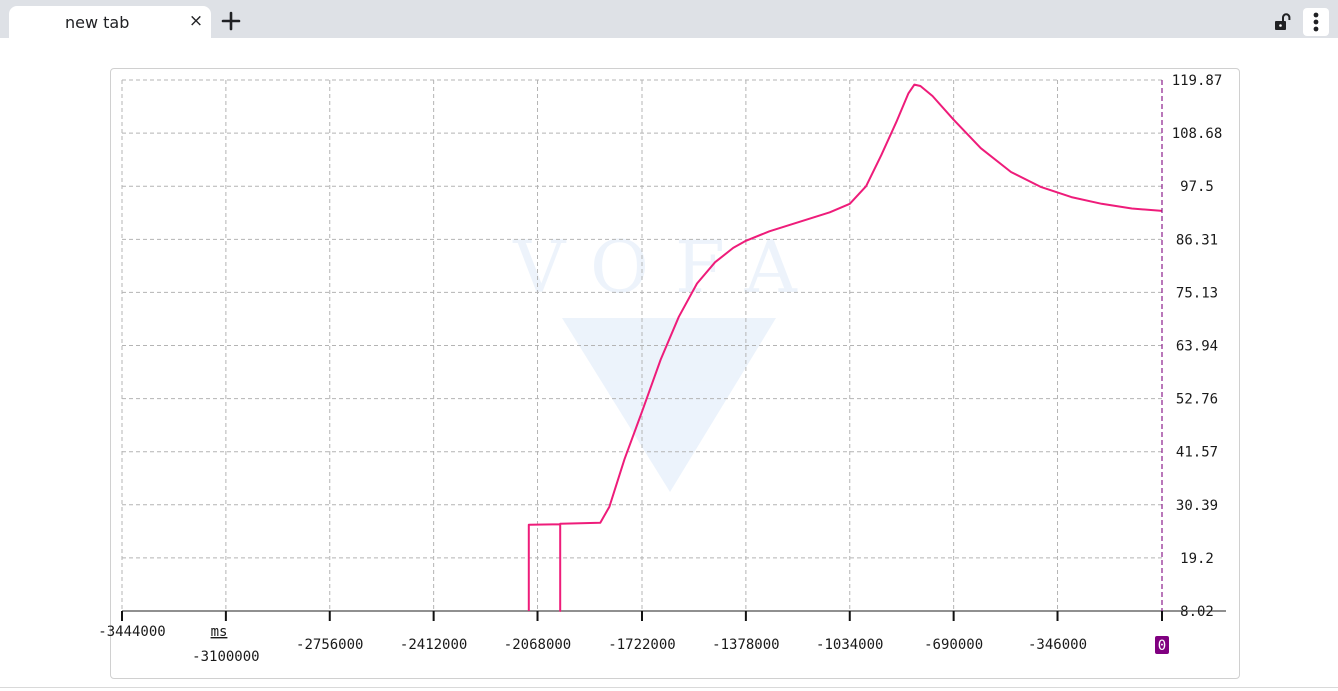 The image size is (1338, 691). What do you see at coordinates (1197, 612) in the screenshot?
I see `y-tick-label: 8.02` at bounding box center [1197, 612].